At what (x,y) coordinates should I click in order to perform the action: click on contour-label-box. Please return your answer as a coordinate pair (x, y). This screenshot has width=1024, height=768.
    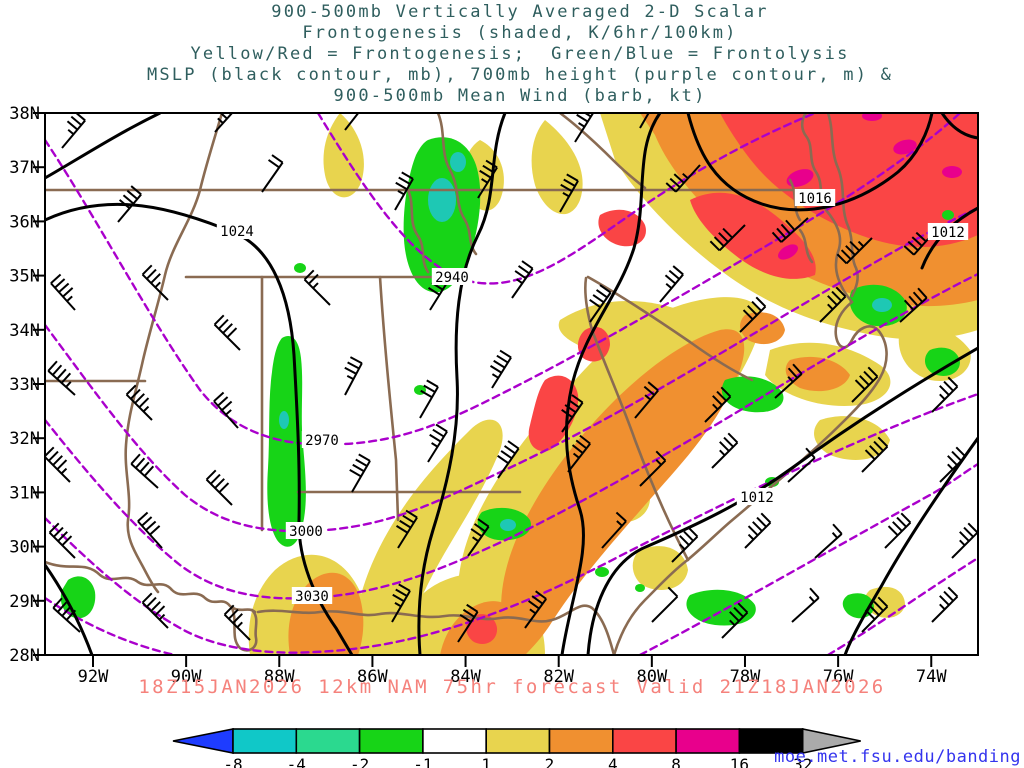
    Looking at the image, I should click on (815, 197).